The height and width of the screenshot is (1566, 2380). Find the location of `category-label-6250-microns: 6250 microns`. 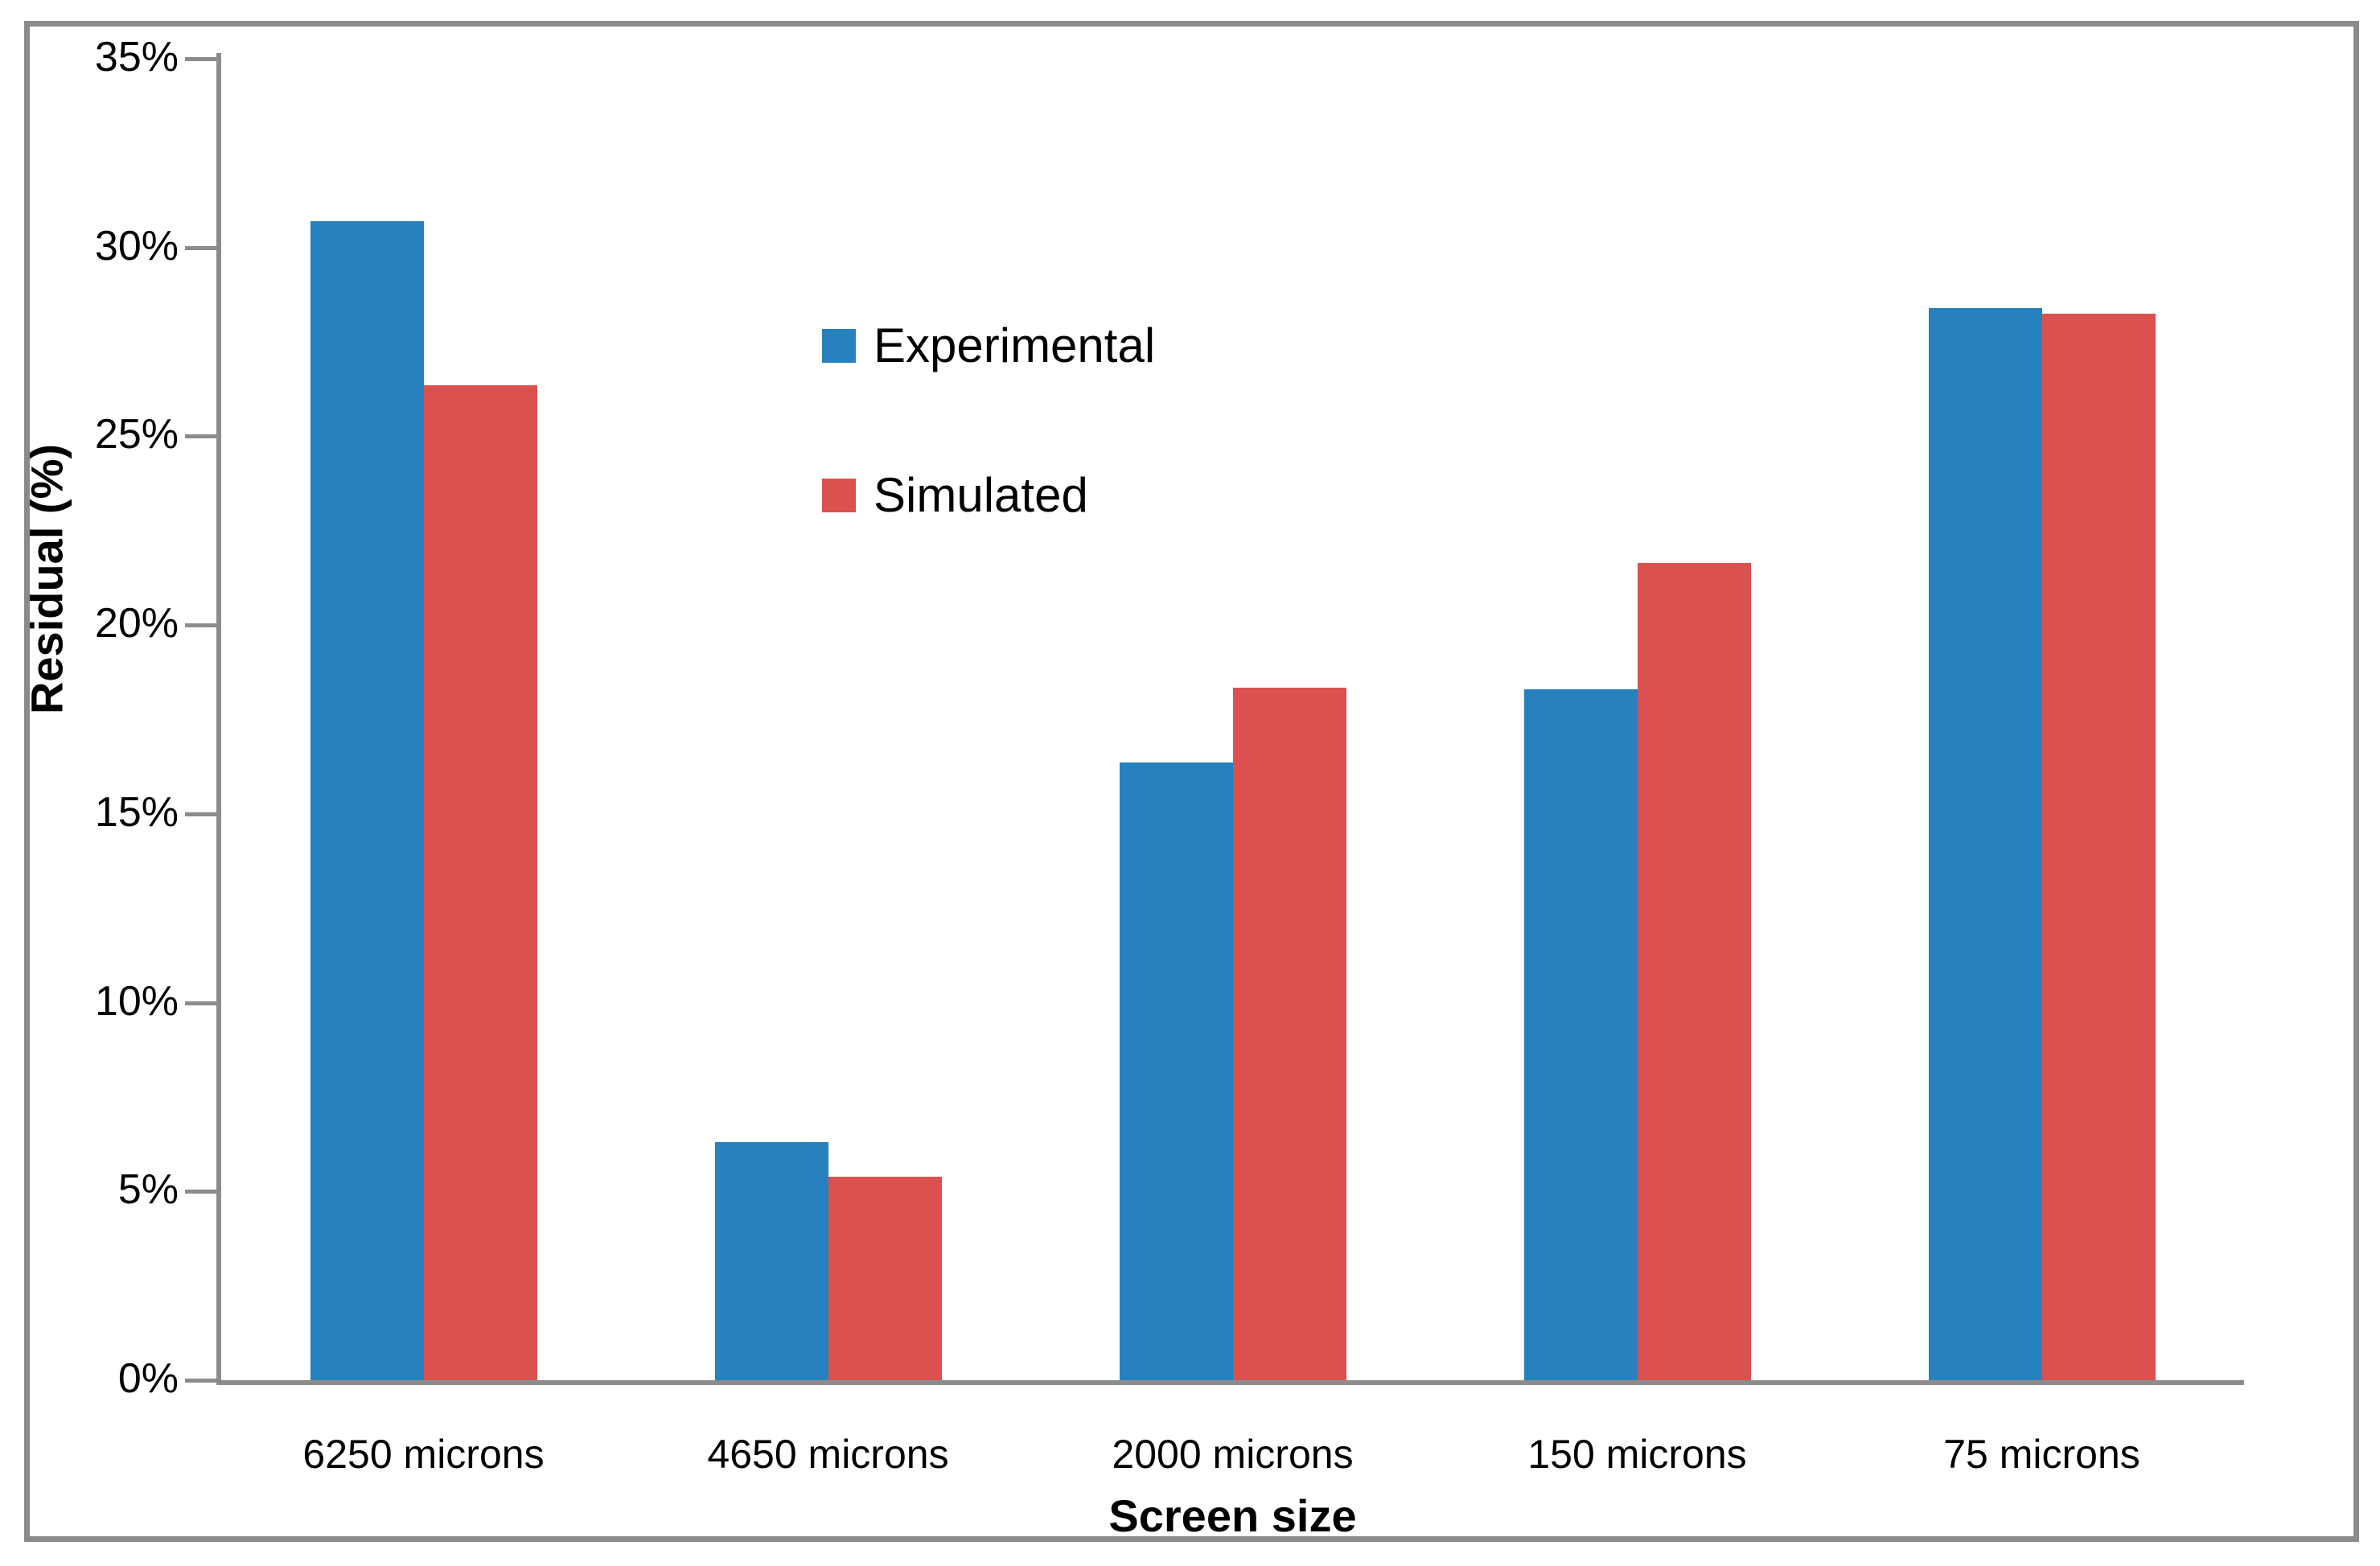

category-label-6250-microns: 6250 microns is located at coordinates (423, 1454).